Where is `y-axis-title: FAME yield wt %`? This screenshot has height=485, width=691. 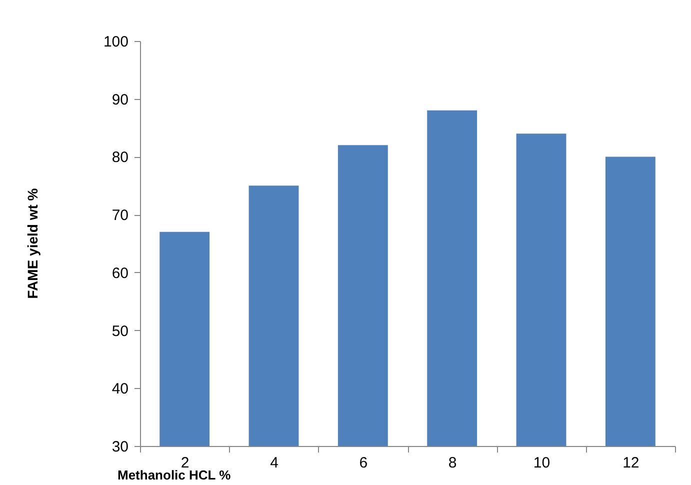
y-axis-title: FAME yield wt % is located at coordinates (32, 243).